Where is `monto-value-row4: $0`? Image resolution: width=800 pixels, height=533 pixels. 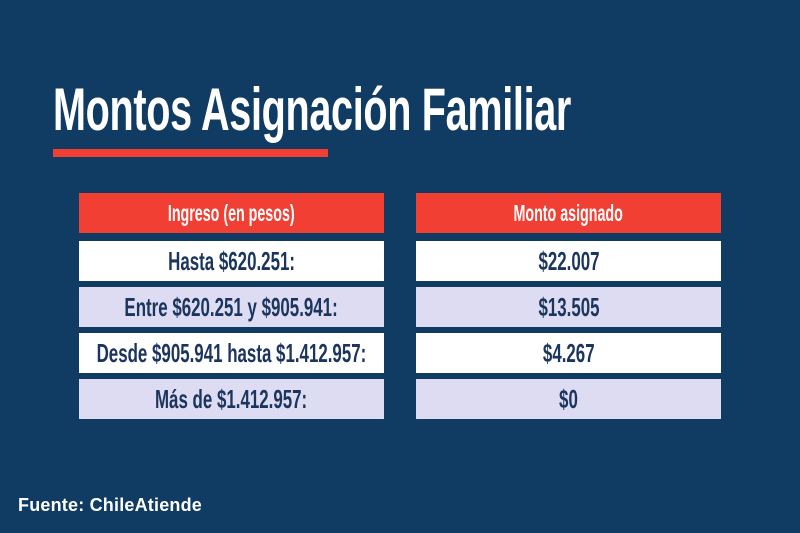
monto-value-row4: $0 is located at coordinates (568, 398).